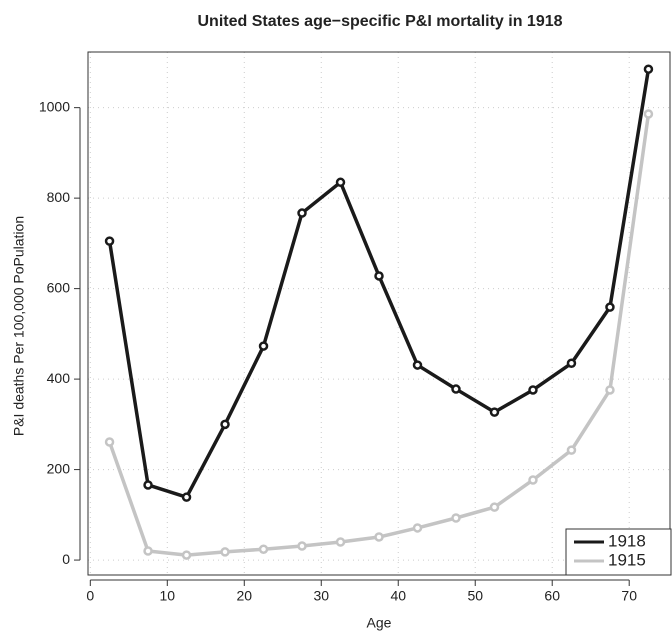  Describe the element at coordinates (168, 596) in the screenshot. I see `x-tick-label: 10` at that location.